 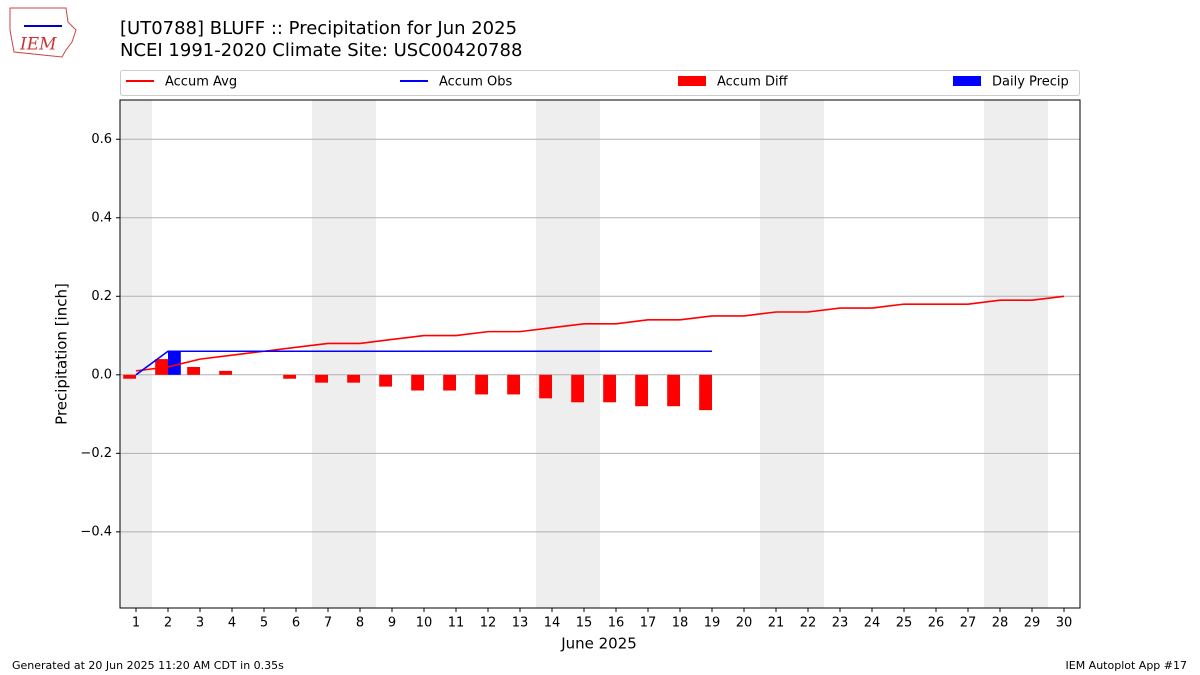 What do you see at coordinates (321, 50) in the screenshot?
I see `chart-subtitle: NCEI 1991-2020 Climate Site: USC00420788` at bounding box center [321, 50].